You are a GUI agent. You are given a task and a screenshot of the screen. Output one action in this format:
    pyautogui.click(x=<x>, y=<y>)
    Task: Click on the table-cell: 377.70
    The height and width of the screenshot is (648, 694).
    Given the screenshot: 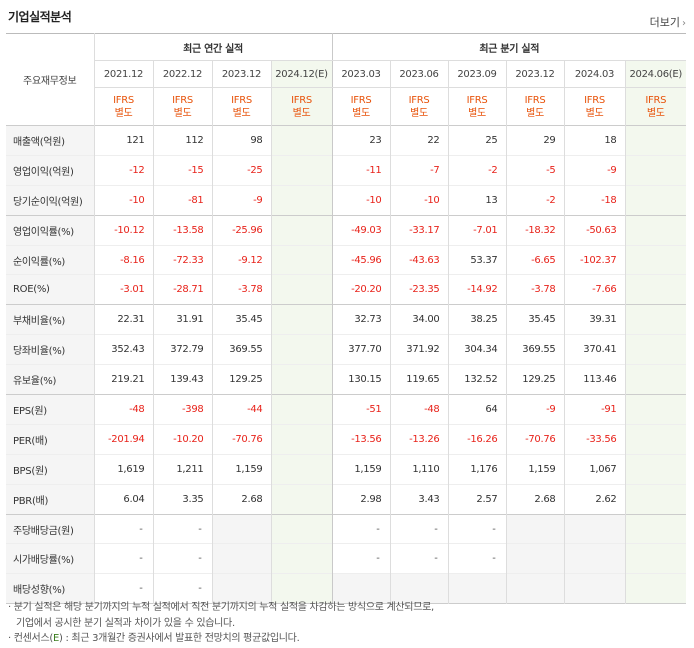 What is the action you would take?
    pyautogui.click(x=360, y=349)
    